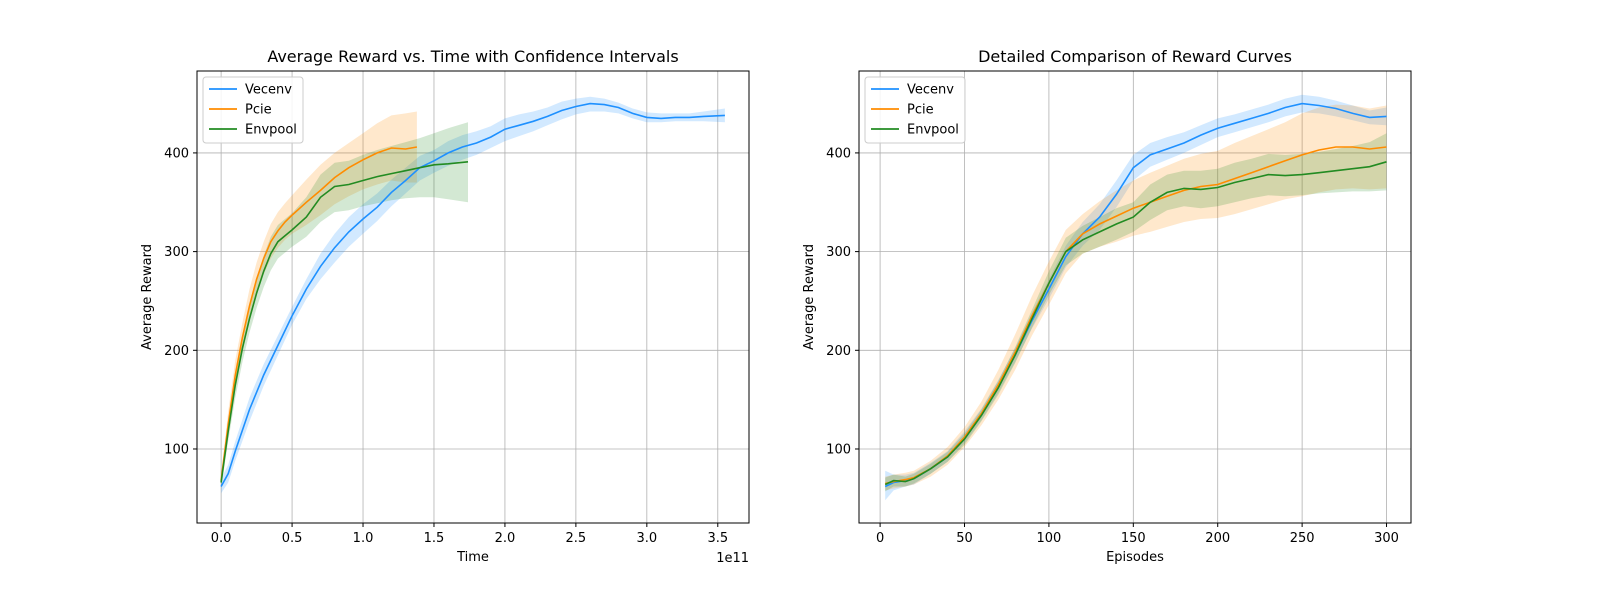 The height and width of the screenshot is (600, 1600). Describe the element at coordinates (1217, 538) in the screenshot. I see `x-tick-label: 200` at that location.